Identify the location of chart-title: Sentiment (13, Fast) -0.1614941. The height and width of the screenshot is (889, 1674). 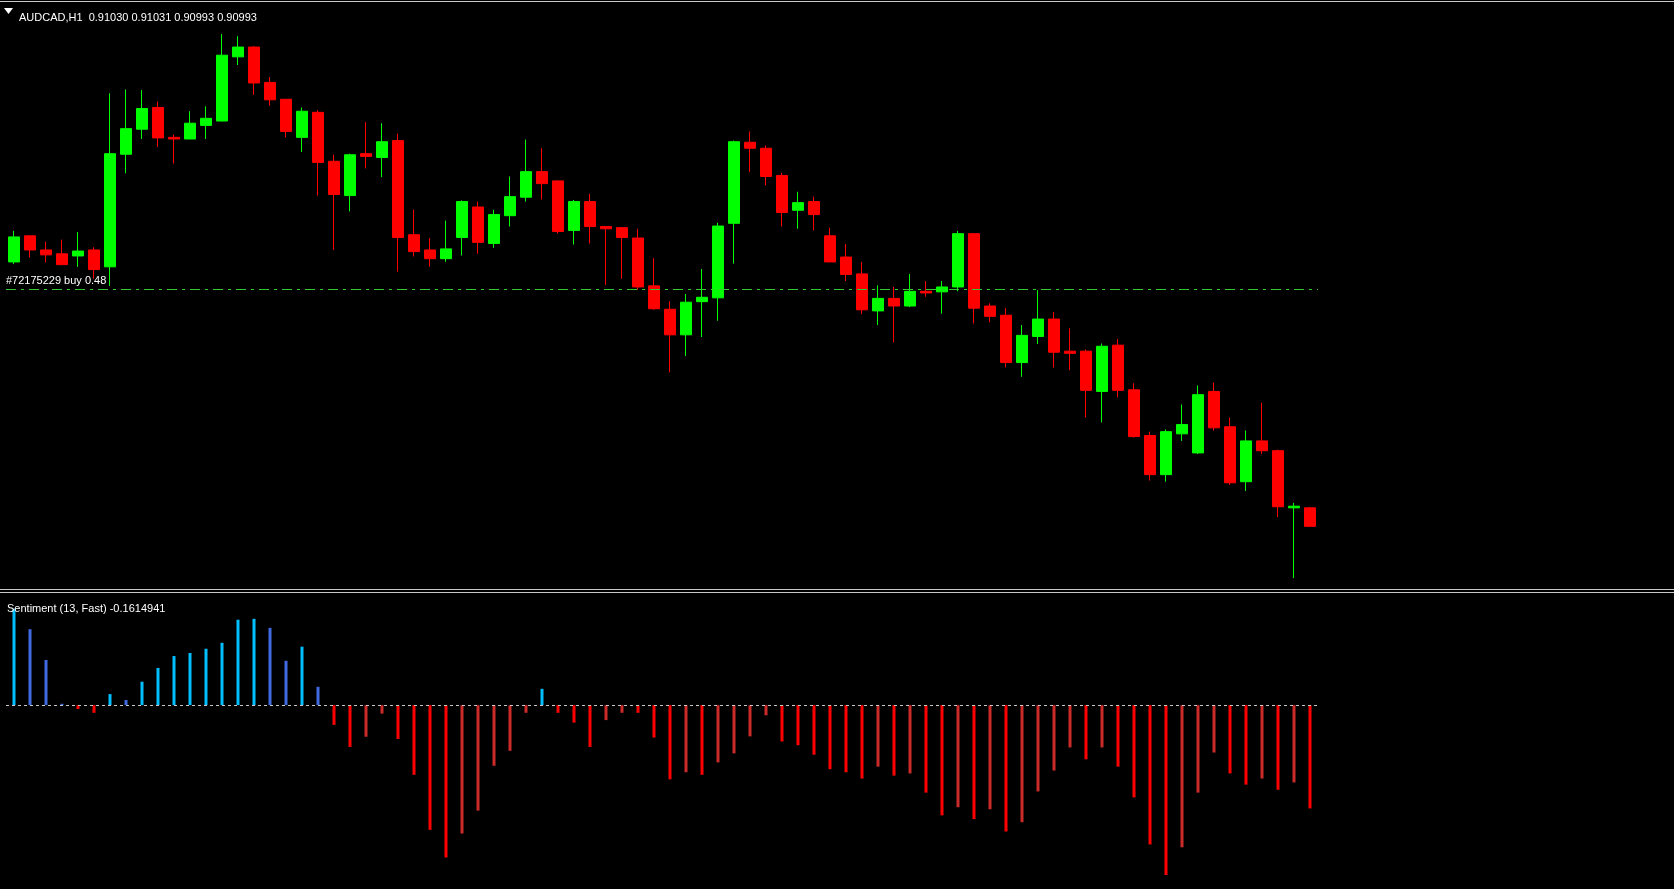
(86, 607).